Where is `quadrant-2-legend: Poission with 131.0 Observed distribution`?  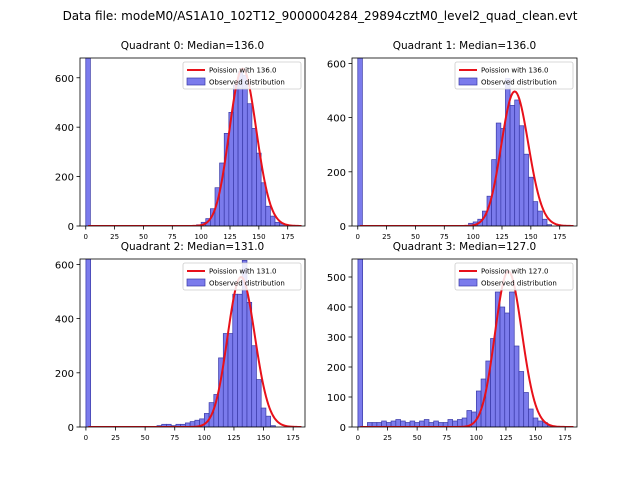 quadrant-2-legend: Poission with 131.0 Observed distribution is located at coordinates (242, 276).